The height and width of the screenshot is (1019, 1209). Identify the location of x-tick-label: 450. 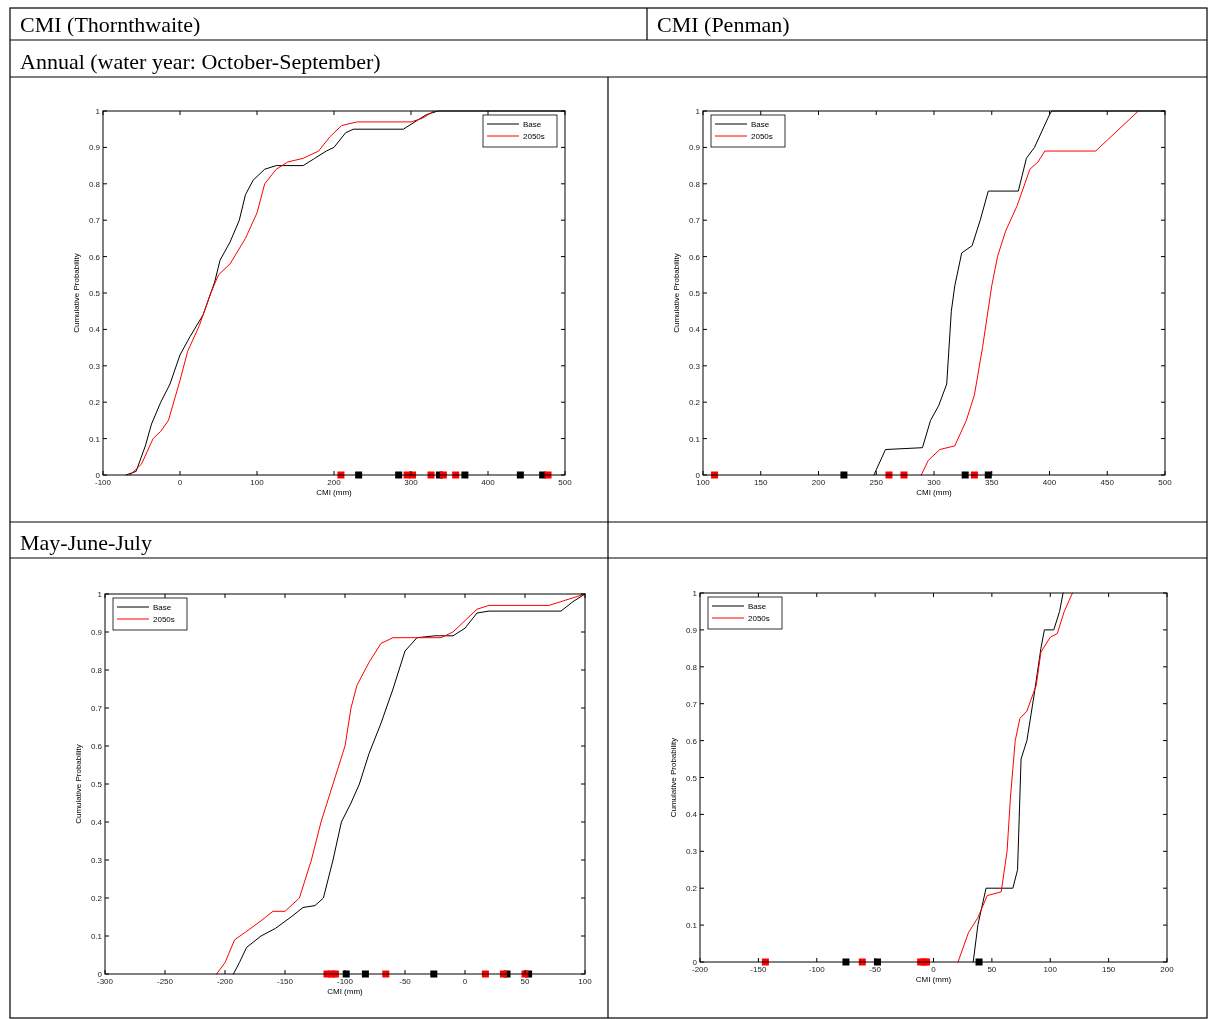
(1107, 482).